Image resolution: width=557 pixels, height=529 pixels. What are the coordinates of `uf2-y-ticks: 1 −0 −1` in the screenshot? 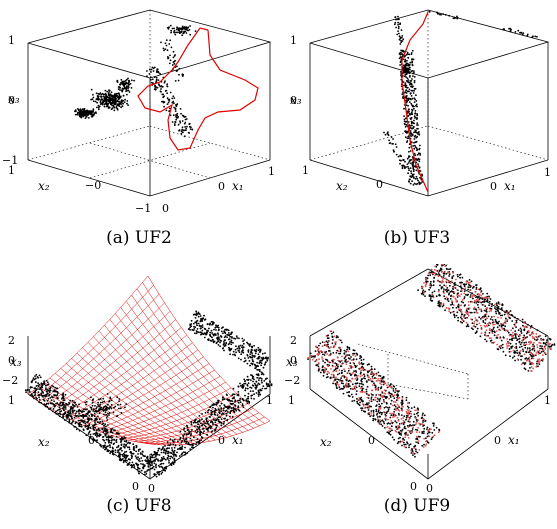 It's located at (79, 189).